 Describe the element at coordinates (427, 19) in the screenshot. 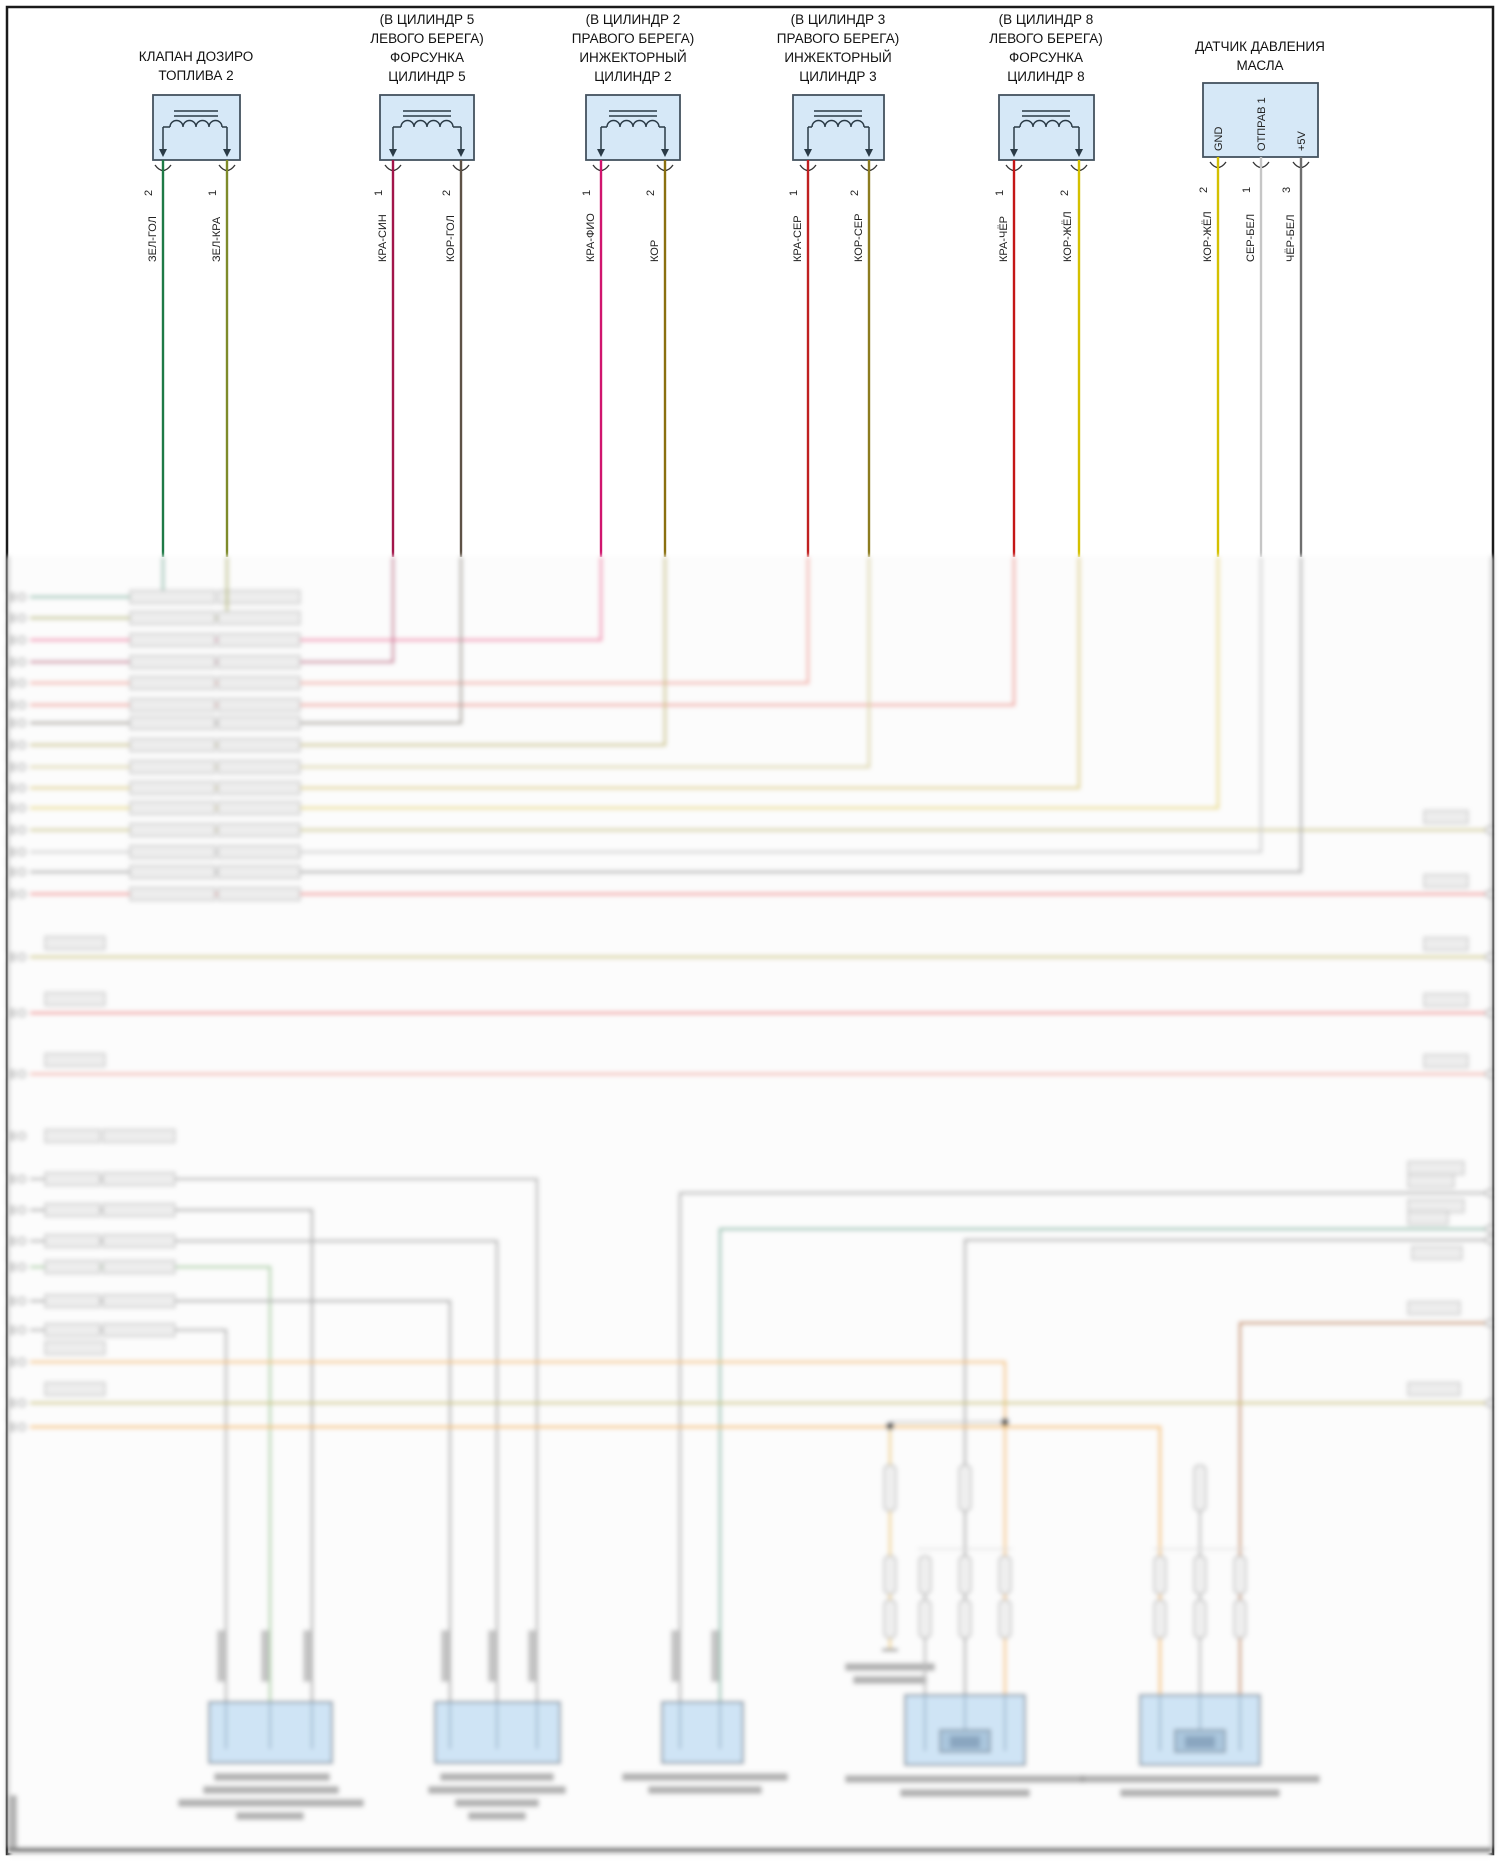

I see `component-title: (В ЦИЛИНДР 5` at that location.